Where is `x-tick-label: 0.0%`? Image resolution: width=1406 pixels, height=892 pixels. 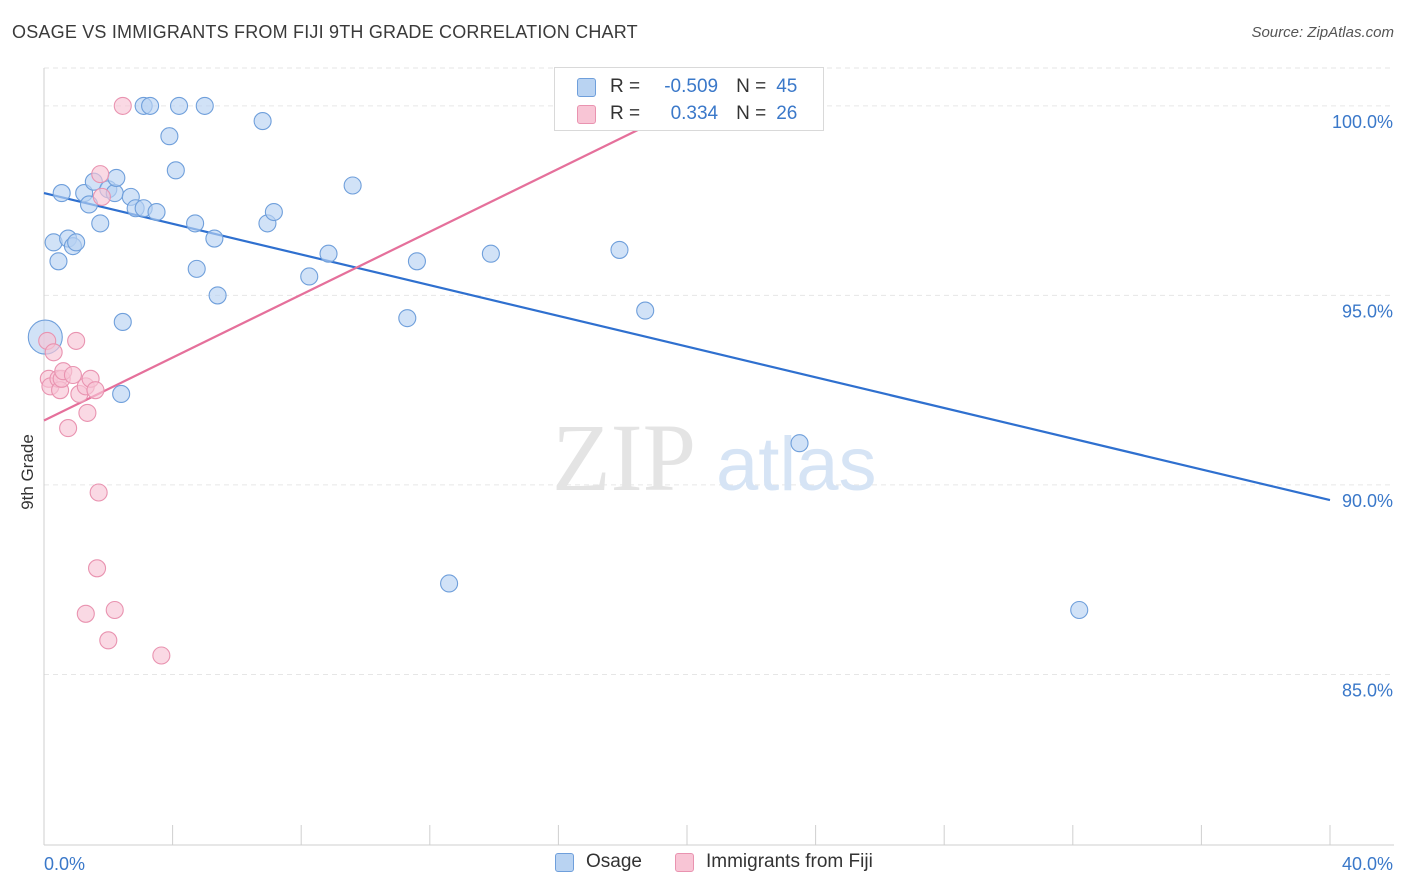 x-tick-label: 0.0% is located at coordinates (64, 864).